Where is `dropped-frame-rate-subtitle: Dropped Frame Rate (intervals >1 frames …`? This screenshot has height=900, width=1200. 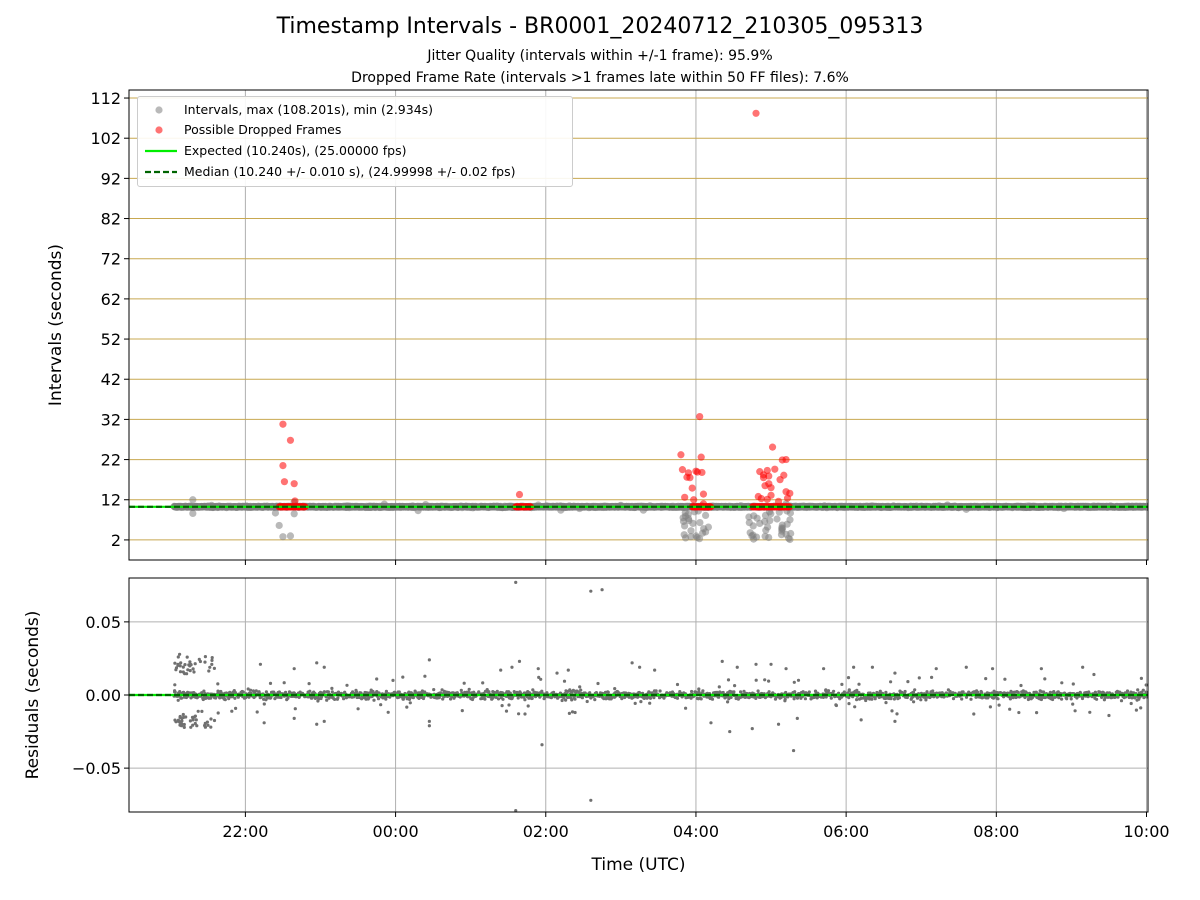
dropped-frame-rate-subtitle: Dropped Frame Rate (intervals >1 frames … is located at coordinates (600, 78).